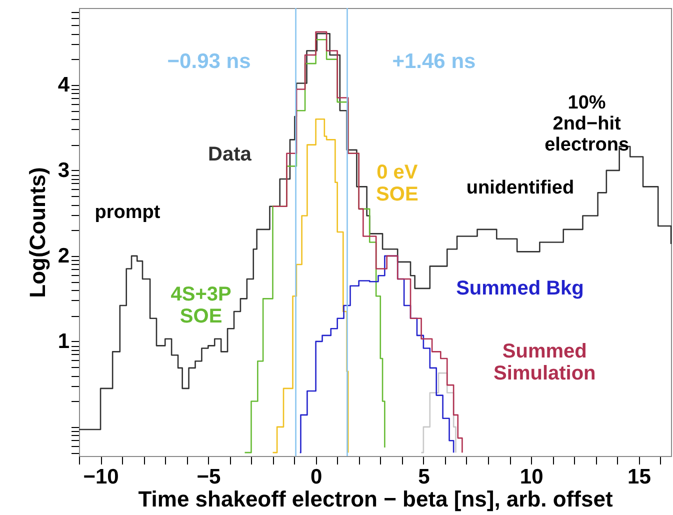 The height and width of the screenshot is (515, 673). I want to click on series-label: 4S+3P SOE, so click(201, 306).